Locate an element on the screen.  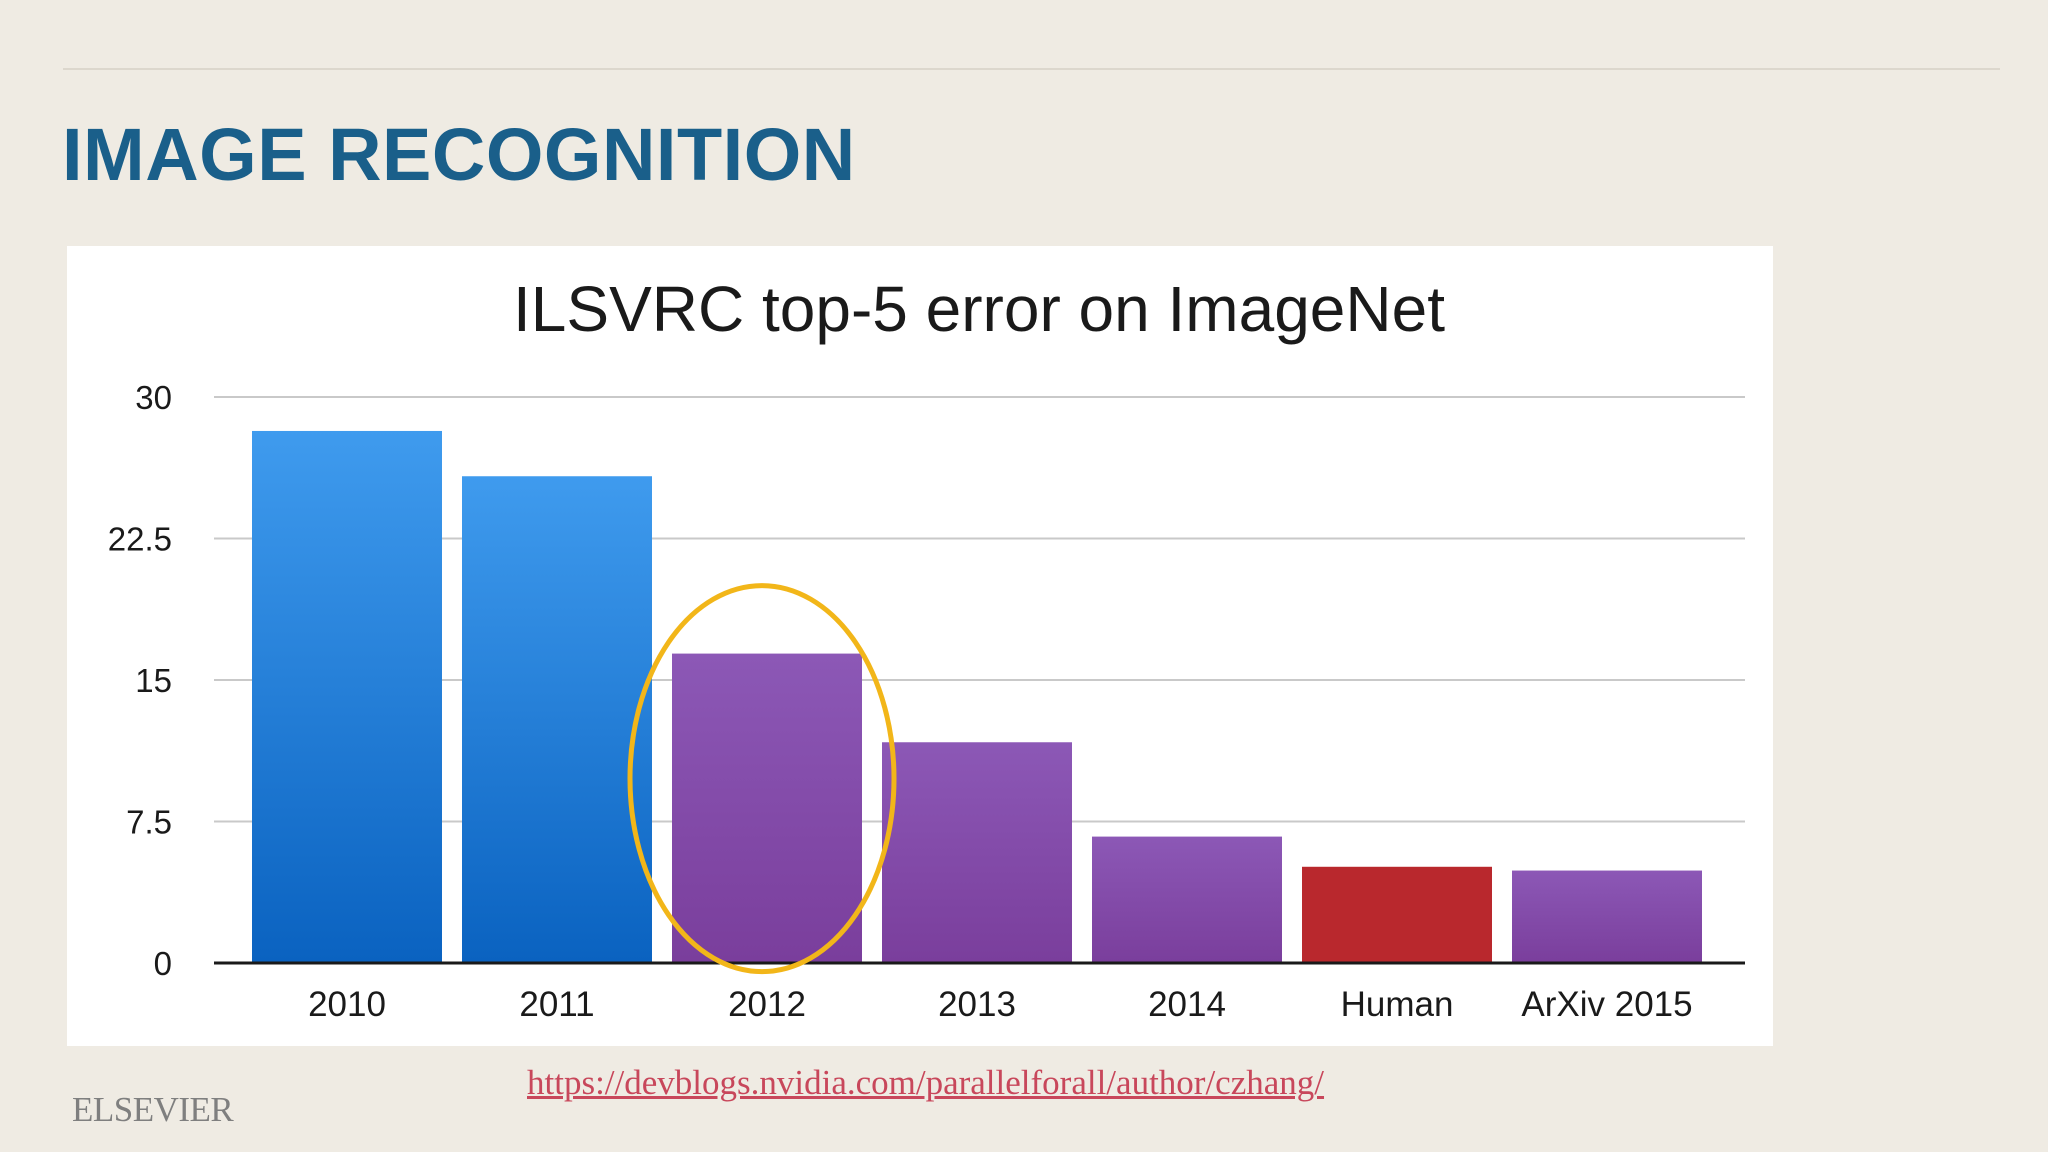
x-tick-label: 2013 is located at coordinates (977, 1004).